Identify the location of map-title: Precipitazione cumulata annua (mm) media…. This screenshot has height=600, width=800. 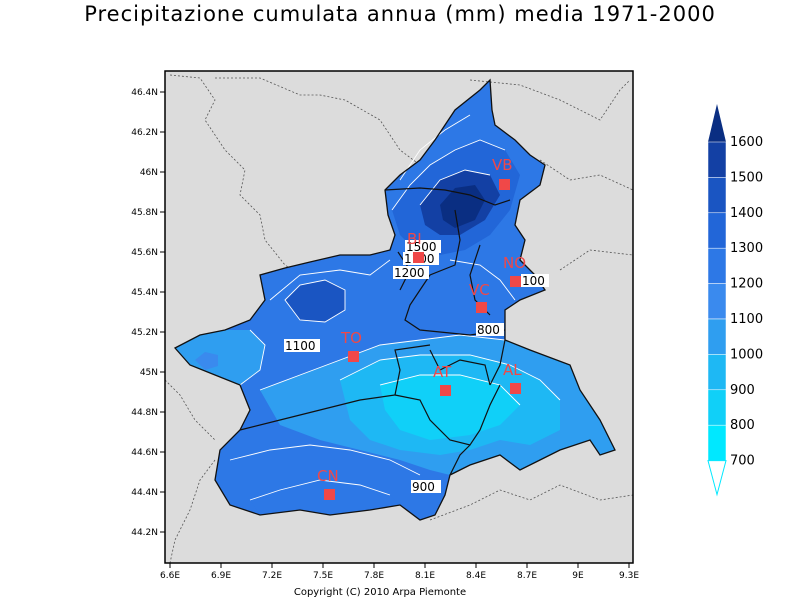
(400, 14).